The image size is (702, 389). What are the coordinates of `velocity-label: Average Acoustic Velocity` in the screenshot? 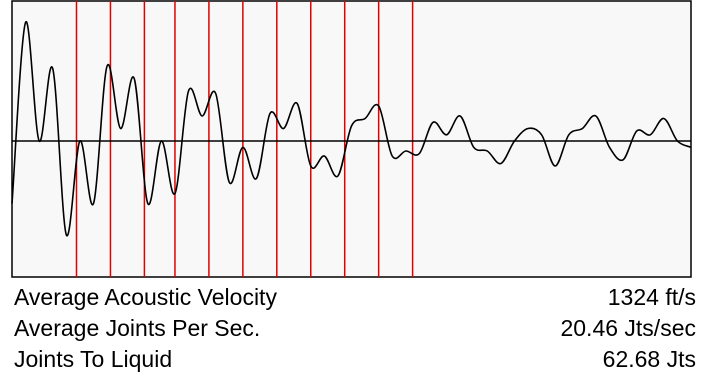 It's located at (145, 297).